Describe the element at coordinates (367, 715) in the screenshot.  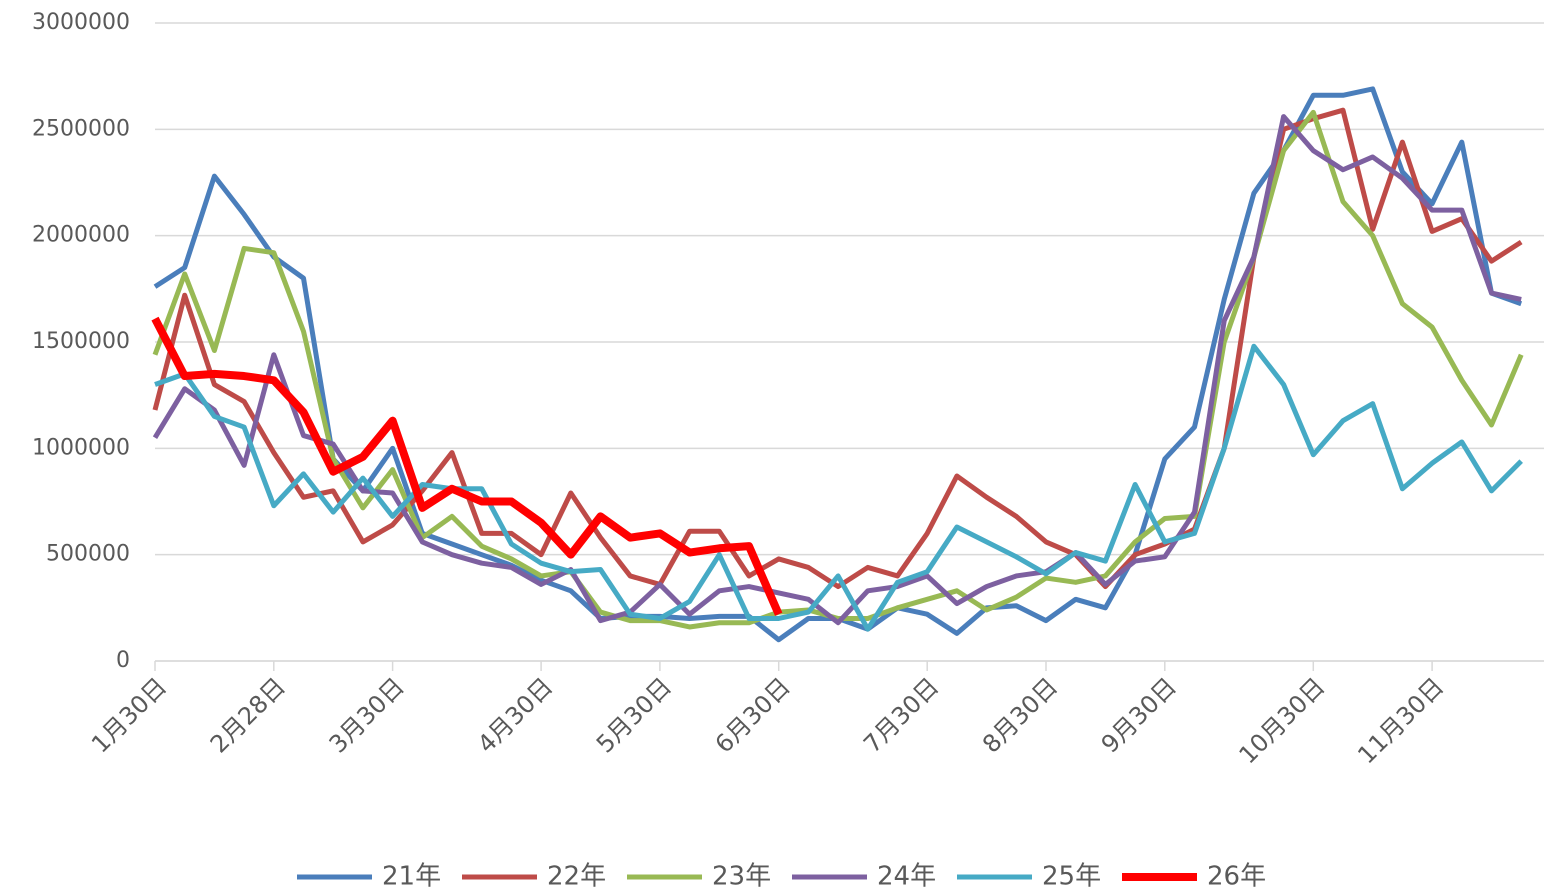
I see `x-tick-label: 3月30日` at that location.